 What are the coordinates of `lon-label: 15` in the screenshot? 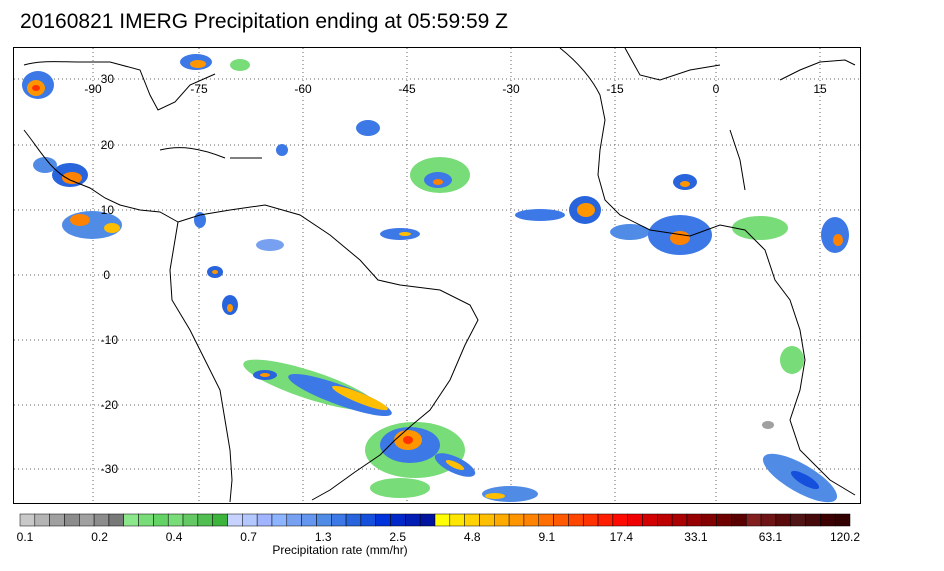 It's located at (820, 89).